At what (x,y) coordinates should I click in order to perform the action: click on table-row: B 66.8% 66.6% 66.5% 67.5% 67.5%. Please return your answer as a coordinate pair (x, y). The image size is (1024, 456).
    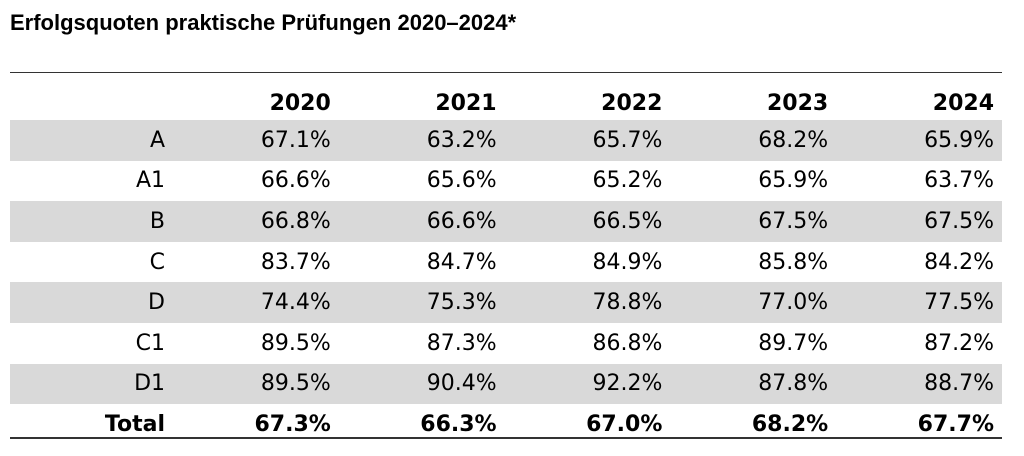
    Looking at the image, I should click on (506, 221).